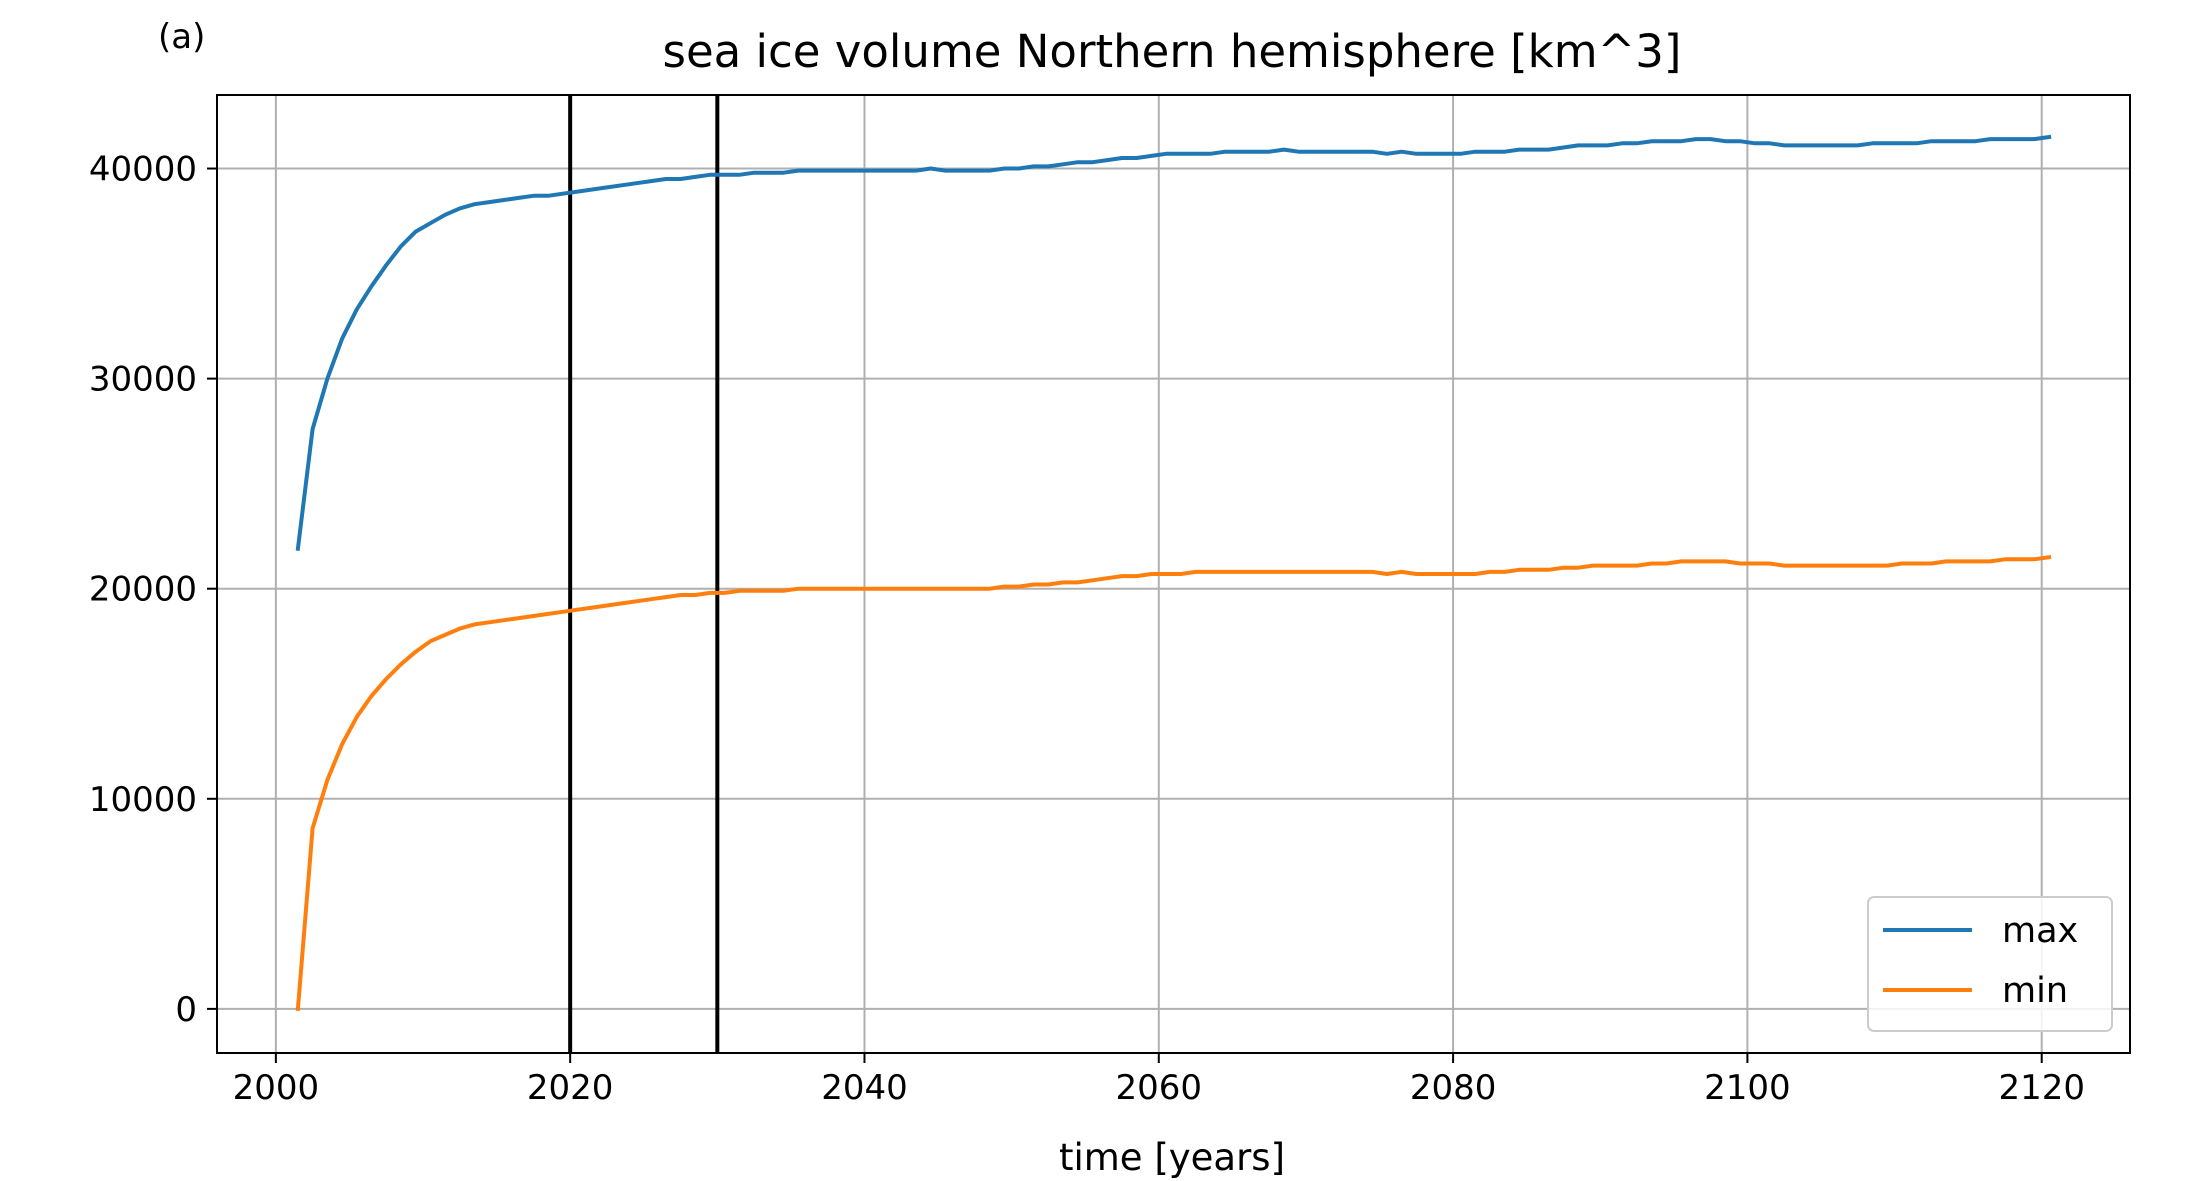 The width and height of the screenshot is (2196, 1181). What do you see at coordinates (181, 37) in the screenshot?
I see `panel-label: (a)` at bounding box center [181, 37].